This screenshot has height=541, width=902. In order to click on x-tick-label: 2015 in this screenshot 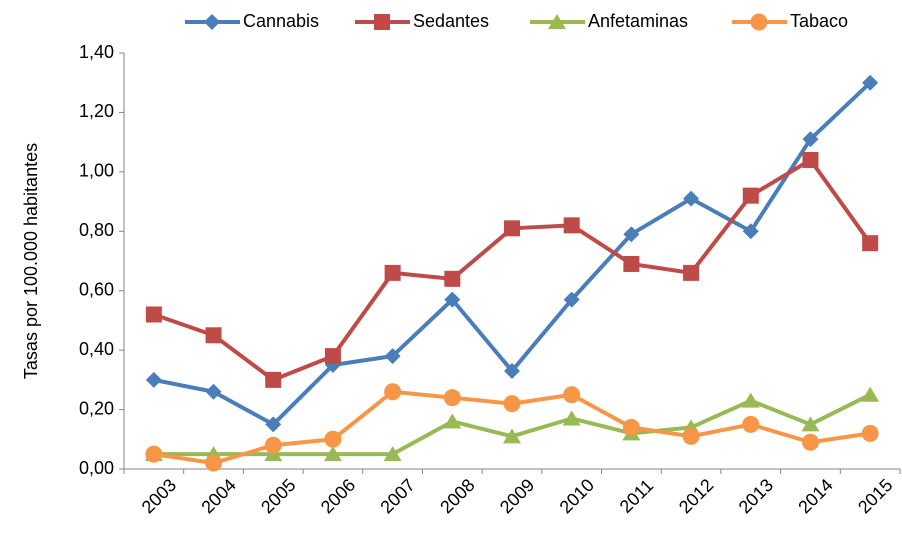, I will do `click(875, 496)`.